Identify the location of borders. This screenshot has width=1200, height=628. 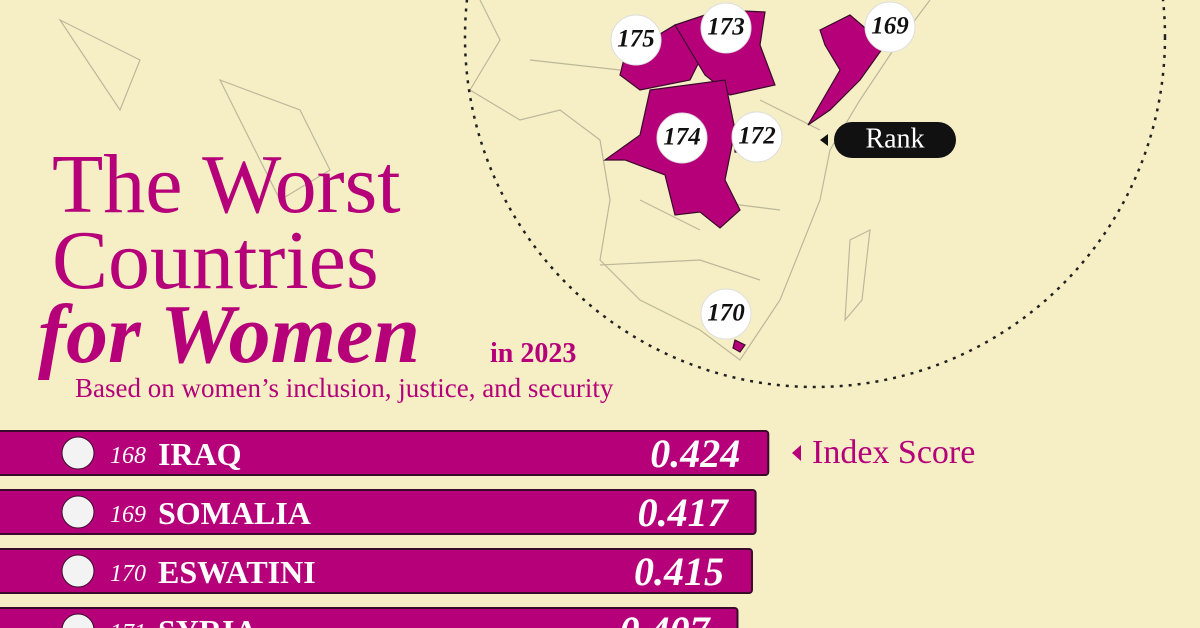
(675, 170).